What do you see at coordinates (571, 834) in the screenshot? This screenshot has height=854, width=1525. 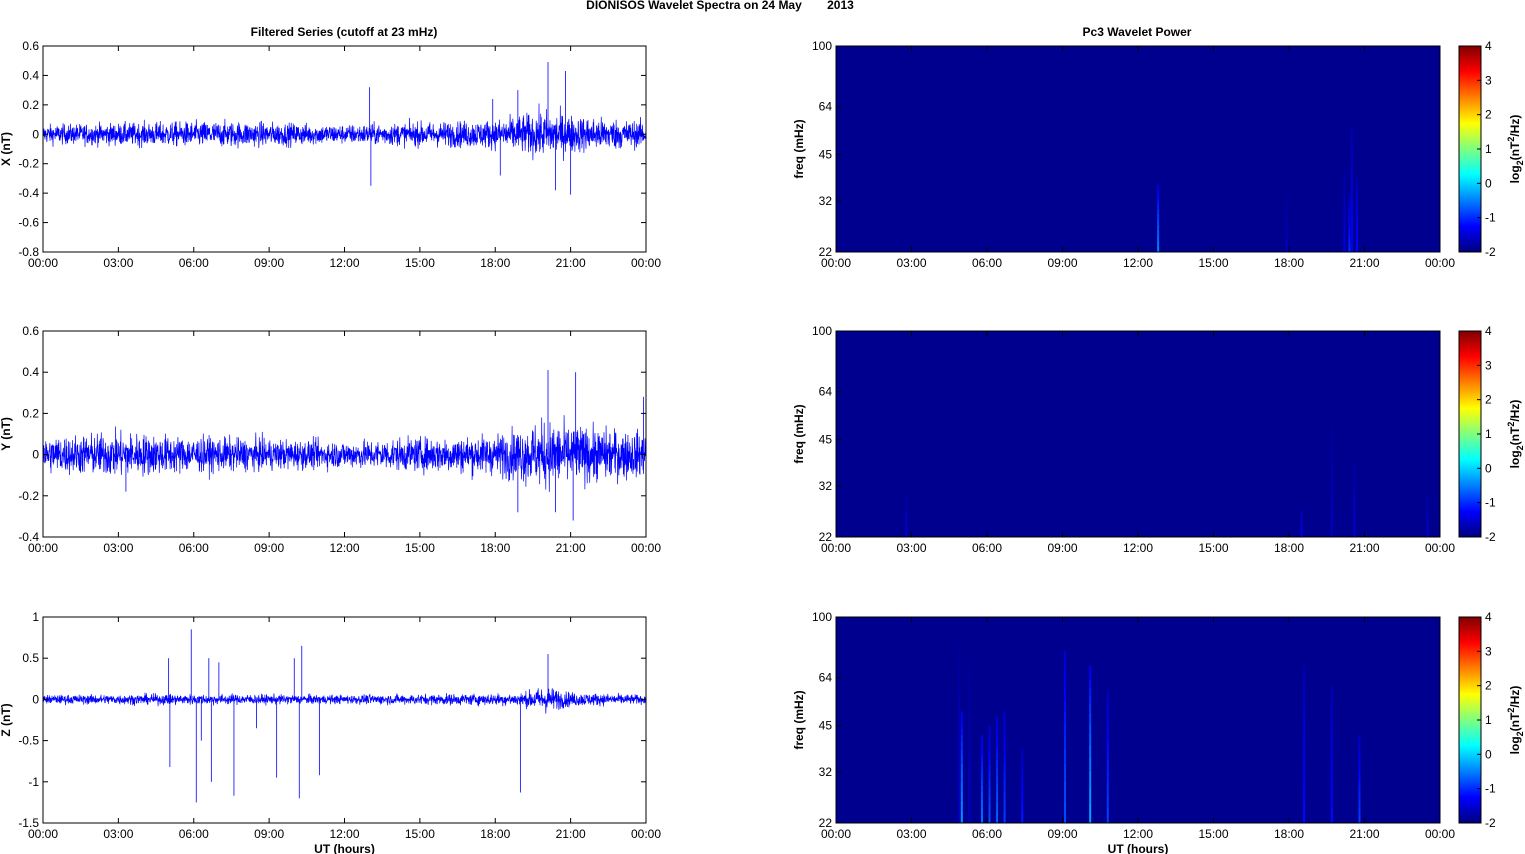 I see `series-z-xtick-label: 21:00` at bounding box center [571, 834].